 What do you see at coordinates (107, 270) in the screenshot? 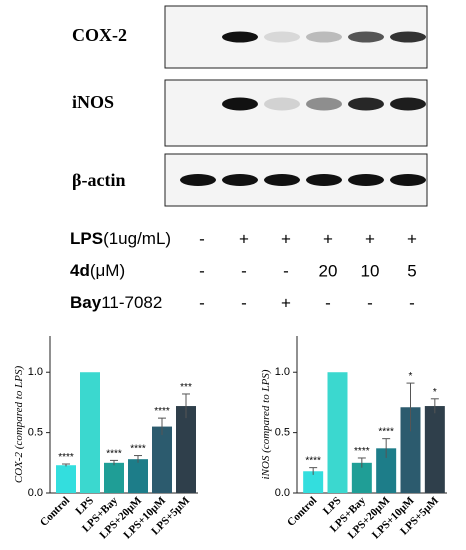
I see `treatment-unit: (μM)` at bounding box center [107, 270].